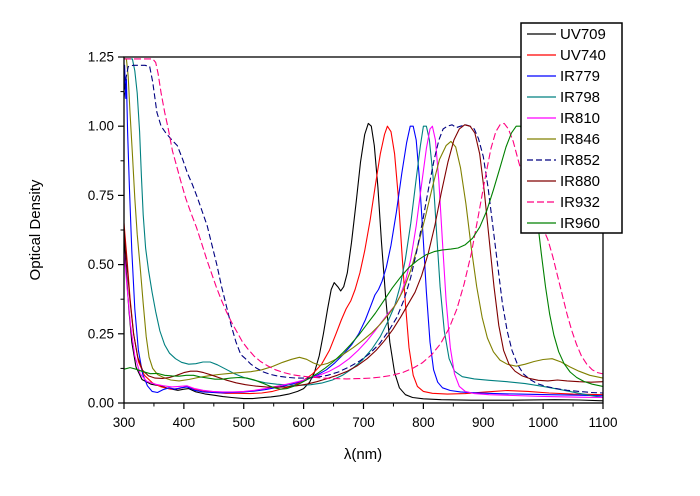 The height and width of the screenshot is (496, 700). What do you see at coordinates (580, 76) in the screenshot?
I see `legend-label: IR779` at bounding box center [580, 76].